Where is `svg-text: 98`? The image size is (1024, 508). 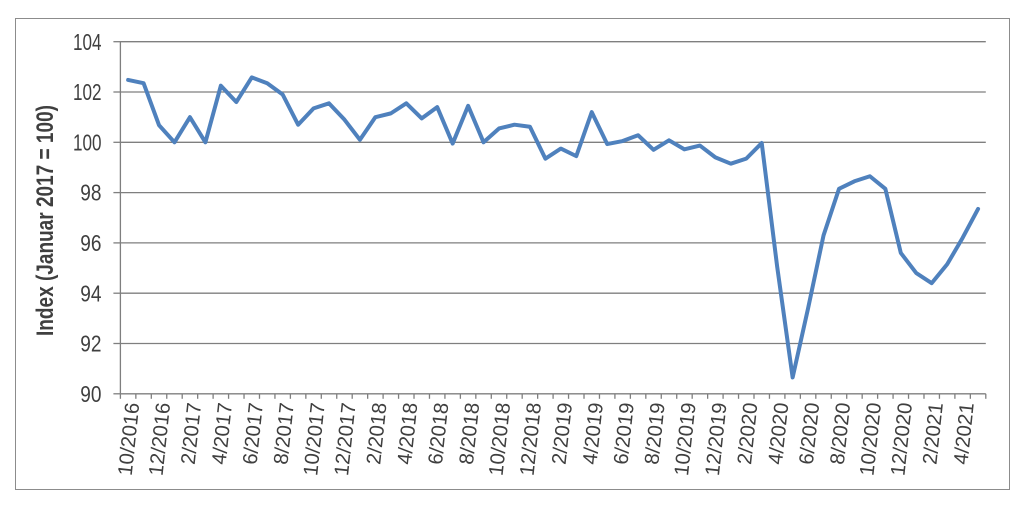
svg-text: 98 is located at coordinates (90, 193).